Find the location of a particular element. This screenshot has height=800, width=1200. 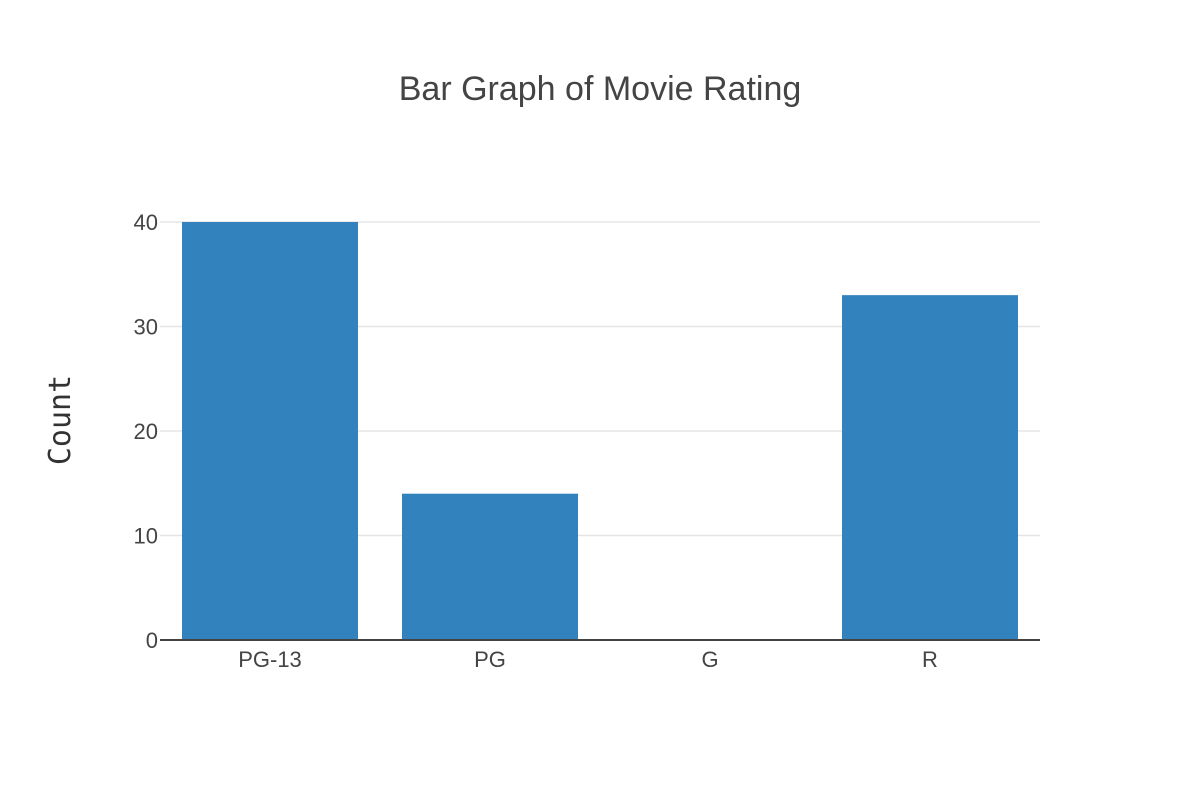

y-axis-ticks: 0 10 20 30 40 is located at coordinates (146, 431).